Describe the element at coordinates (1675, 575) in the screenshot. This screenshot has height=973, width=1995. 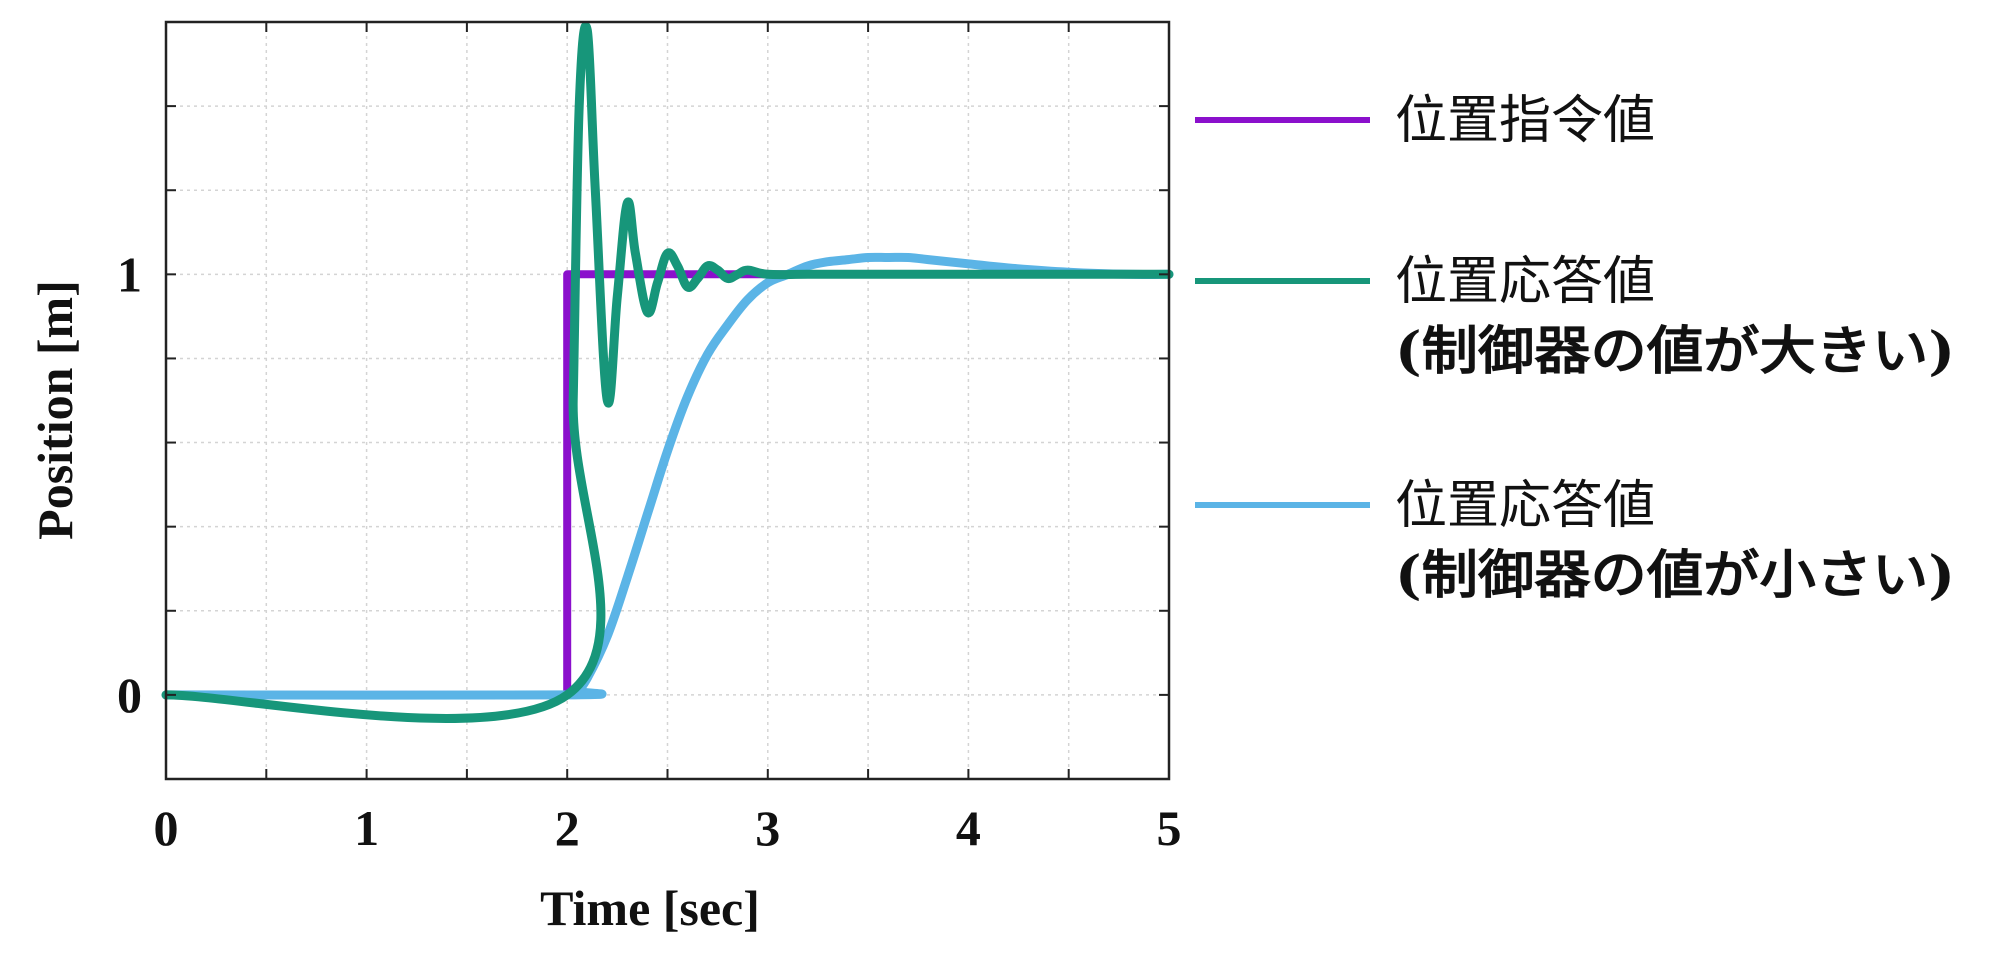
I see `legend-sublabel-3: (制御器の値が小さい)` at that location.